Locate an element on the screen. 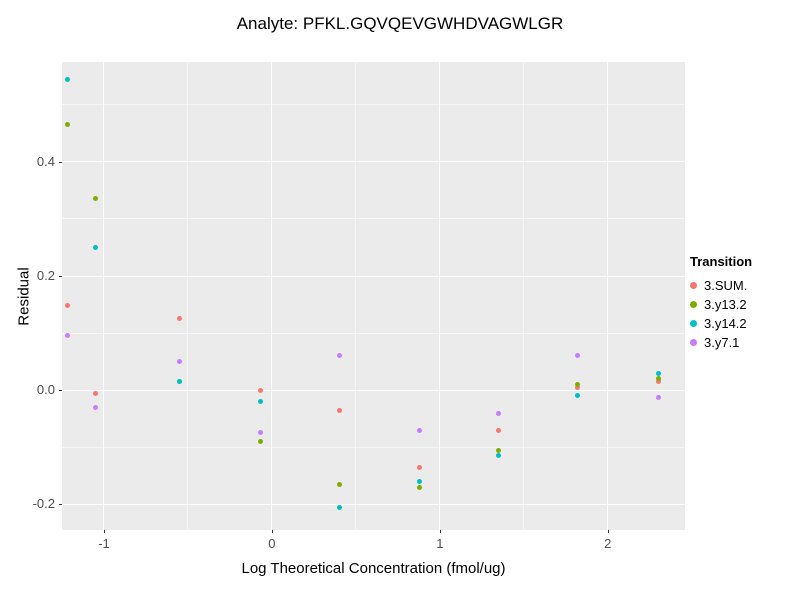 The width and height of the screenshot is (800, 600). plot-title: Analyte: PFKL.GQVQEVGWHDVAGWLGR is located at coordinates (400, 23).